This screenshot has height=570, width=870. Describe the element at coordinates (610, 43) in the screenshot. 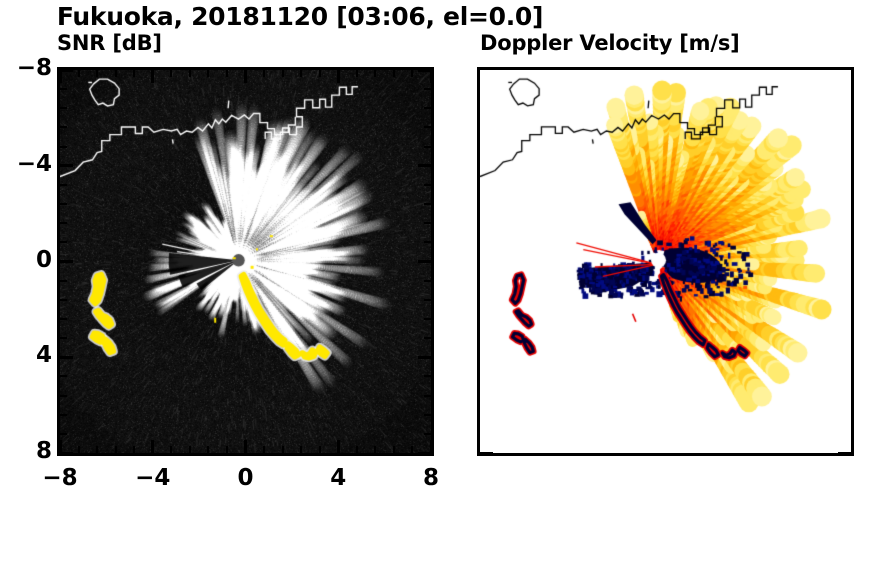

I see `doppler-panel-title: Doppler Velocity [m/s]` at that location.